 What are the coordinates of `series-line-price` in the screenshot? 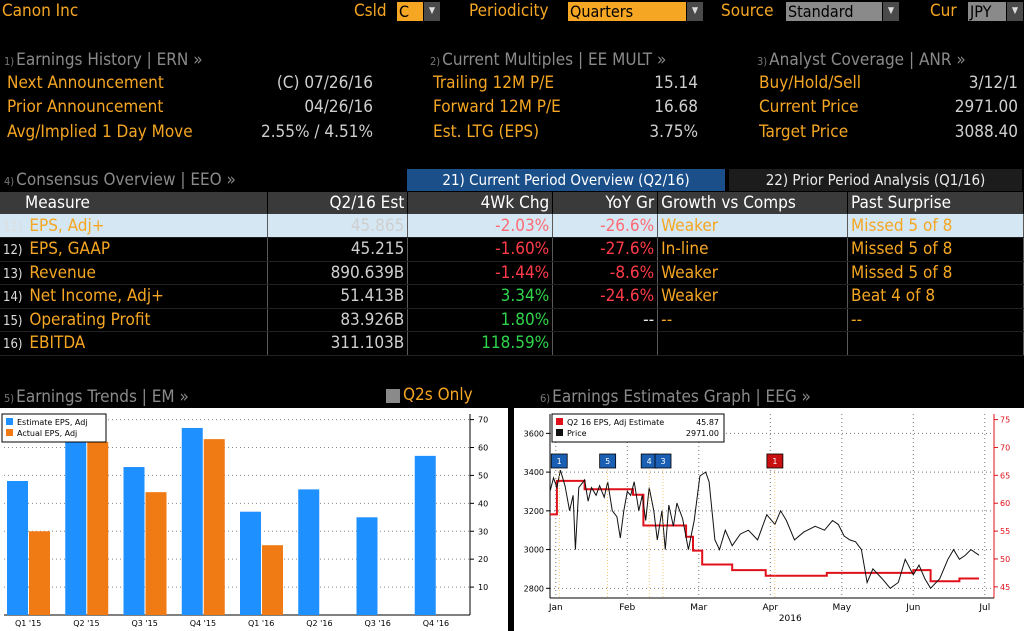 It's located at (764, 530).